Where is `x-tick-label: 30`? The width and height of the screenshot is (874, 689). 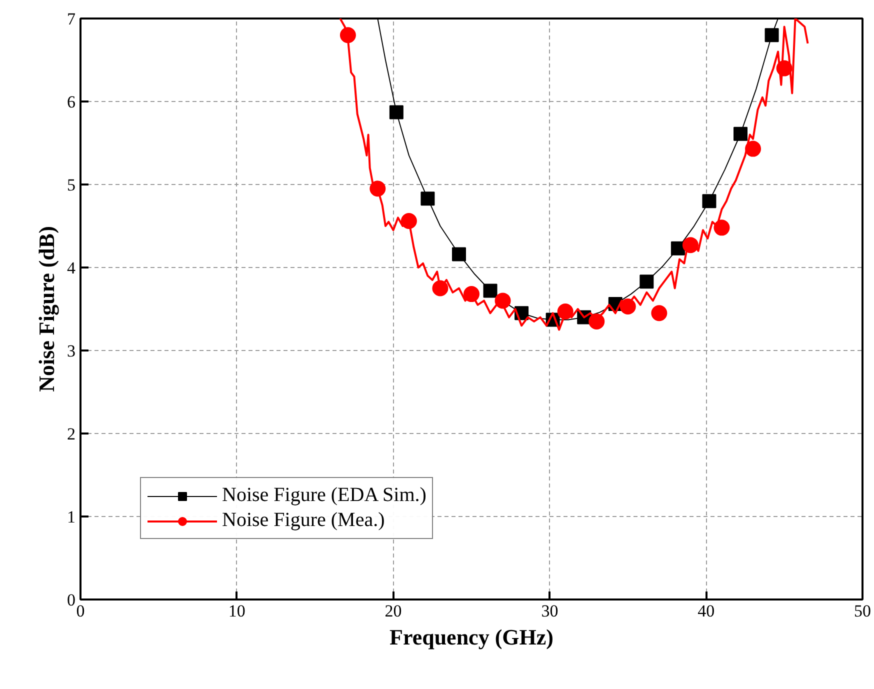
x-tick-label: 30 is located at coordinates (549, 611).